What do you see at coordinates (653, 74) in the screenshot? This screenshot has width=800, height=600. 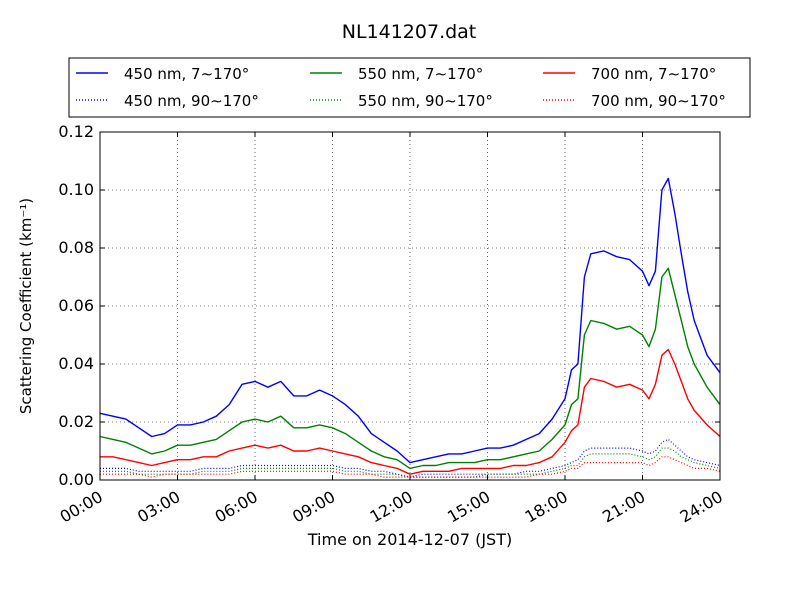 I see `legend-label: 700 nm, 7∼170°` at bounding box center [653, 74].